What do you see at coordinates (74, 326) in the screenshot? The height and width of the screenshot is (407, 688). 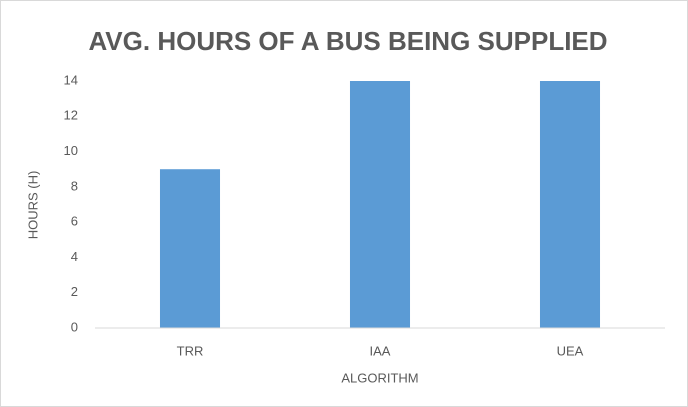 I see `y-tick-label: 0` at bounding box center [74, 326].